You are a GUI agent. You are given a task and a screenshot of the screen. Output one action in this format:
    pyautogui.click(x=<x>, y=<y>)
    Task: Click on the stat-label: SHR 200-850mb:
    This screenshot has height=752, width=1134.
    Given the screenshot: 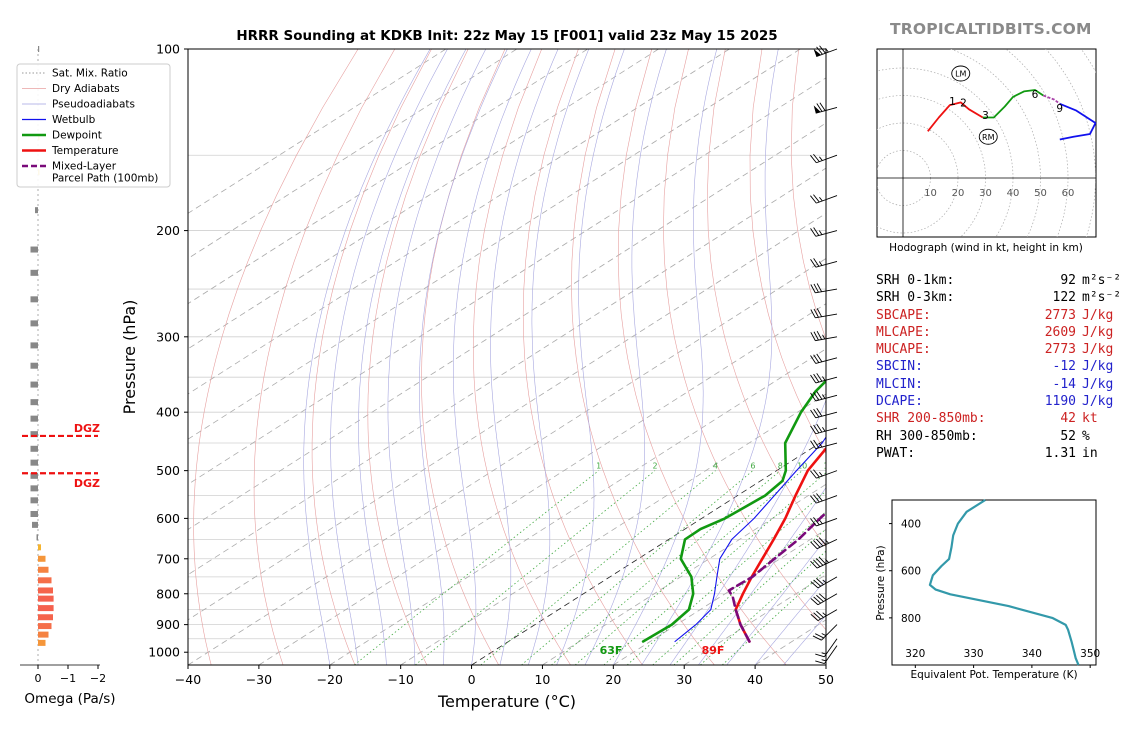 What is the action you would take?
    pyautogui.click(x=938, y=418)
    